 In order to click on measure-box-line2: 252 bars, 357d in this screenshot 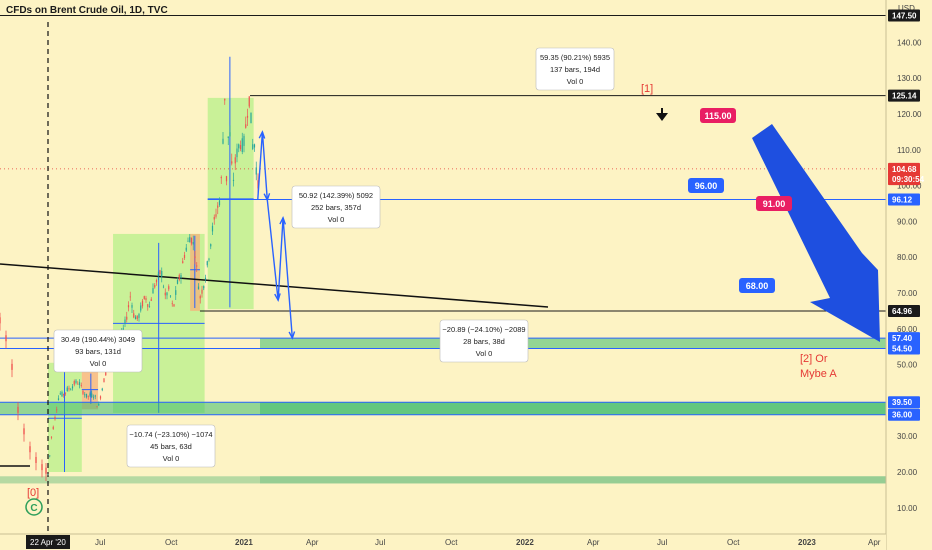, I will do `click(336, 207)`.